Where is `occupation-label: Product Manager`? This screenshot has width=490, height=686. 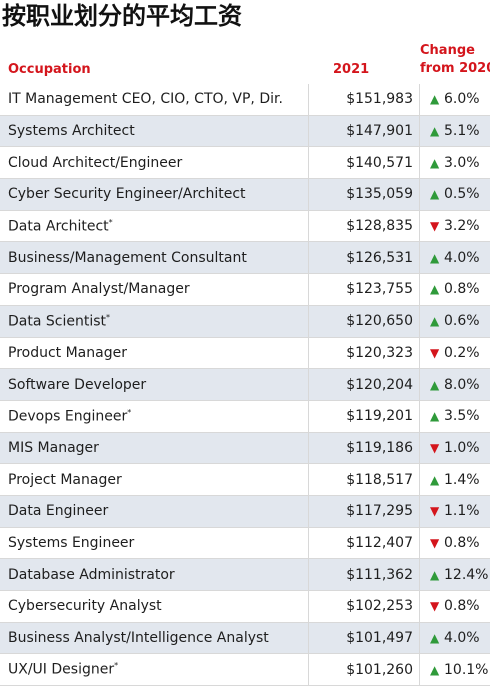 occupation-label: Product Manager is located at coordinates (67, 353).